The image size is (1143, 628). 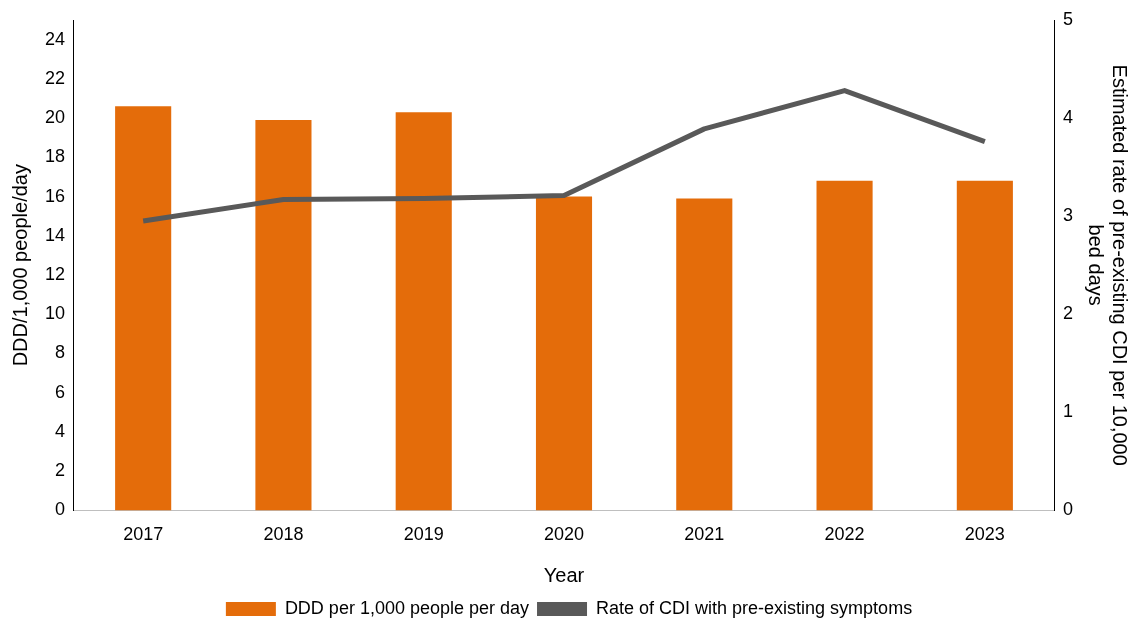 What do you see at coordinates (1108, 265) in the screenshot?
I see `y2-axis-title: Estimated rate of pre-existing CDI per 10,000 bed days` at bounding box center [1108, 265].